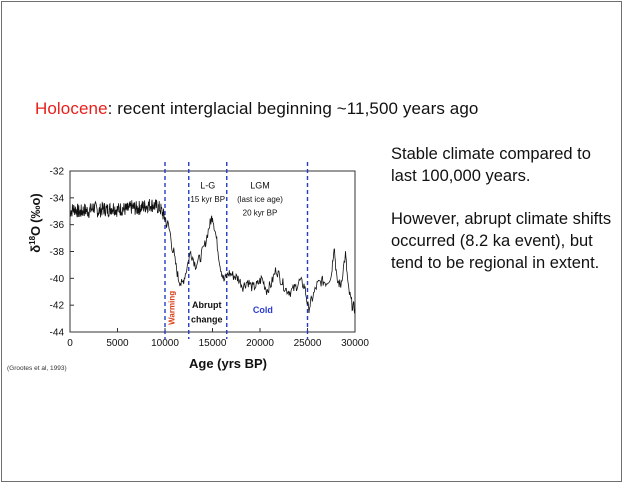 The width and height of the screenshot is (623, 483). What do you see at coordinates (35, 208) in the screenshot?
I see `y-axis-label-unit: (‰o)` at bounding box center [35, 208].